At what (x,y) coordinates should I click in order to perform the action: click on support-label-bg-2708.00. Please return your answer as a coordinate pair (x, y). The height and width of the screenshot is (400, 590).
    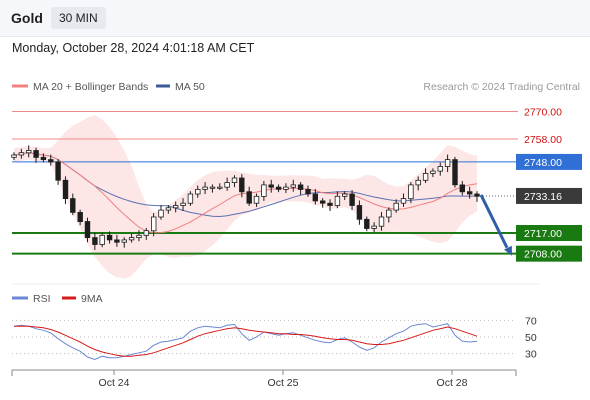
    Looking at the image, I should click on (549, 253).